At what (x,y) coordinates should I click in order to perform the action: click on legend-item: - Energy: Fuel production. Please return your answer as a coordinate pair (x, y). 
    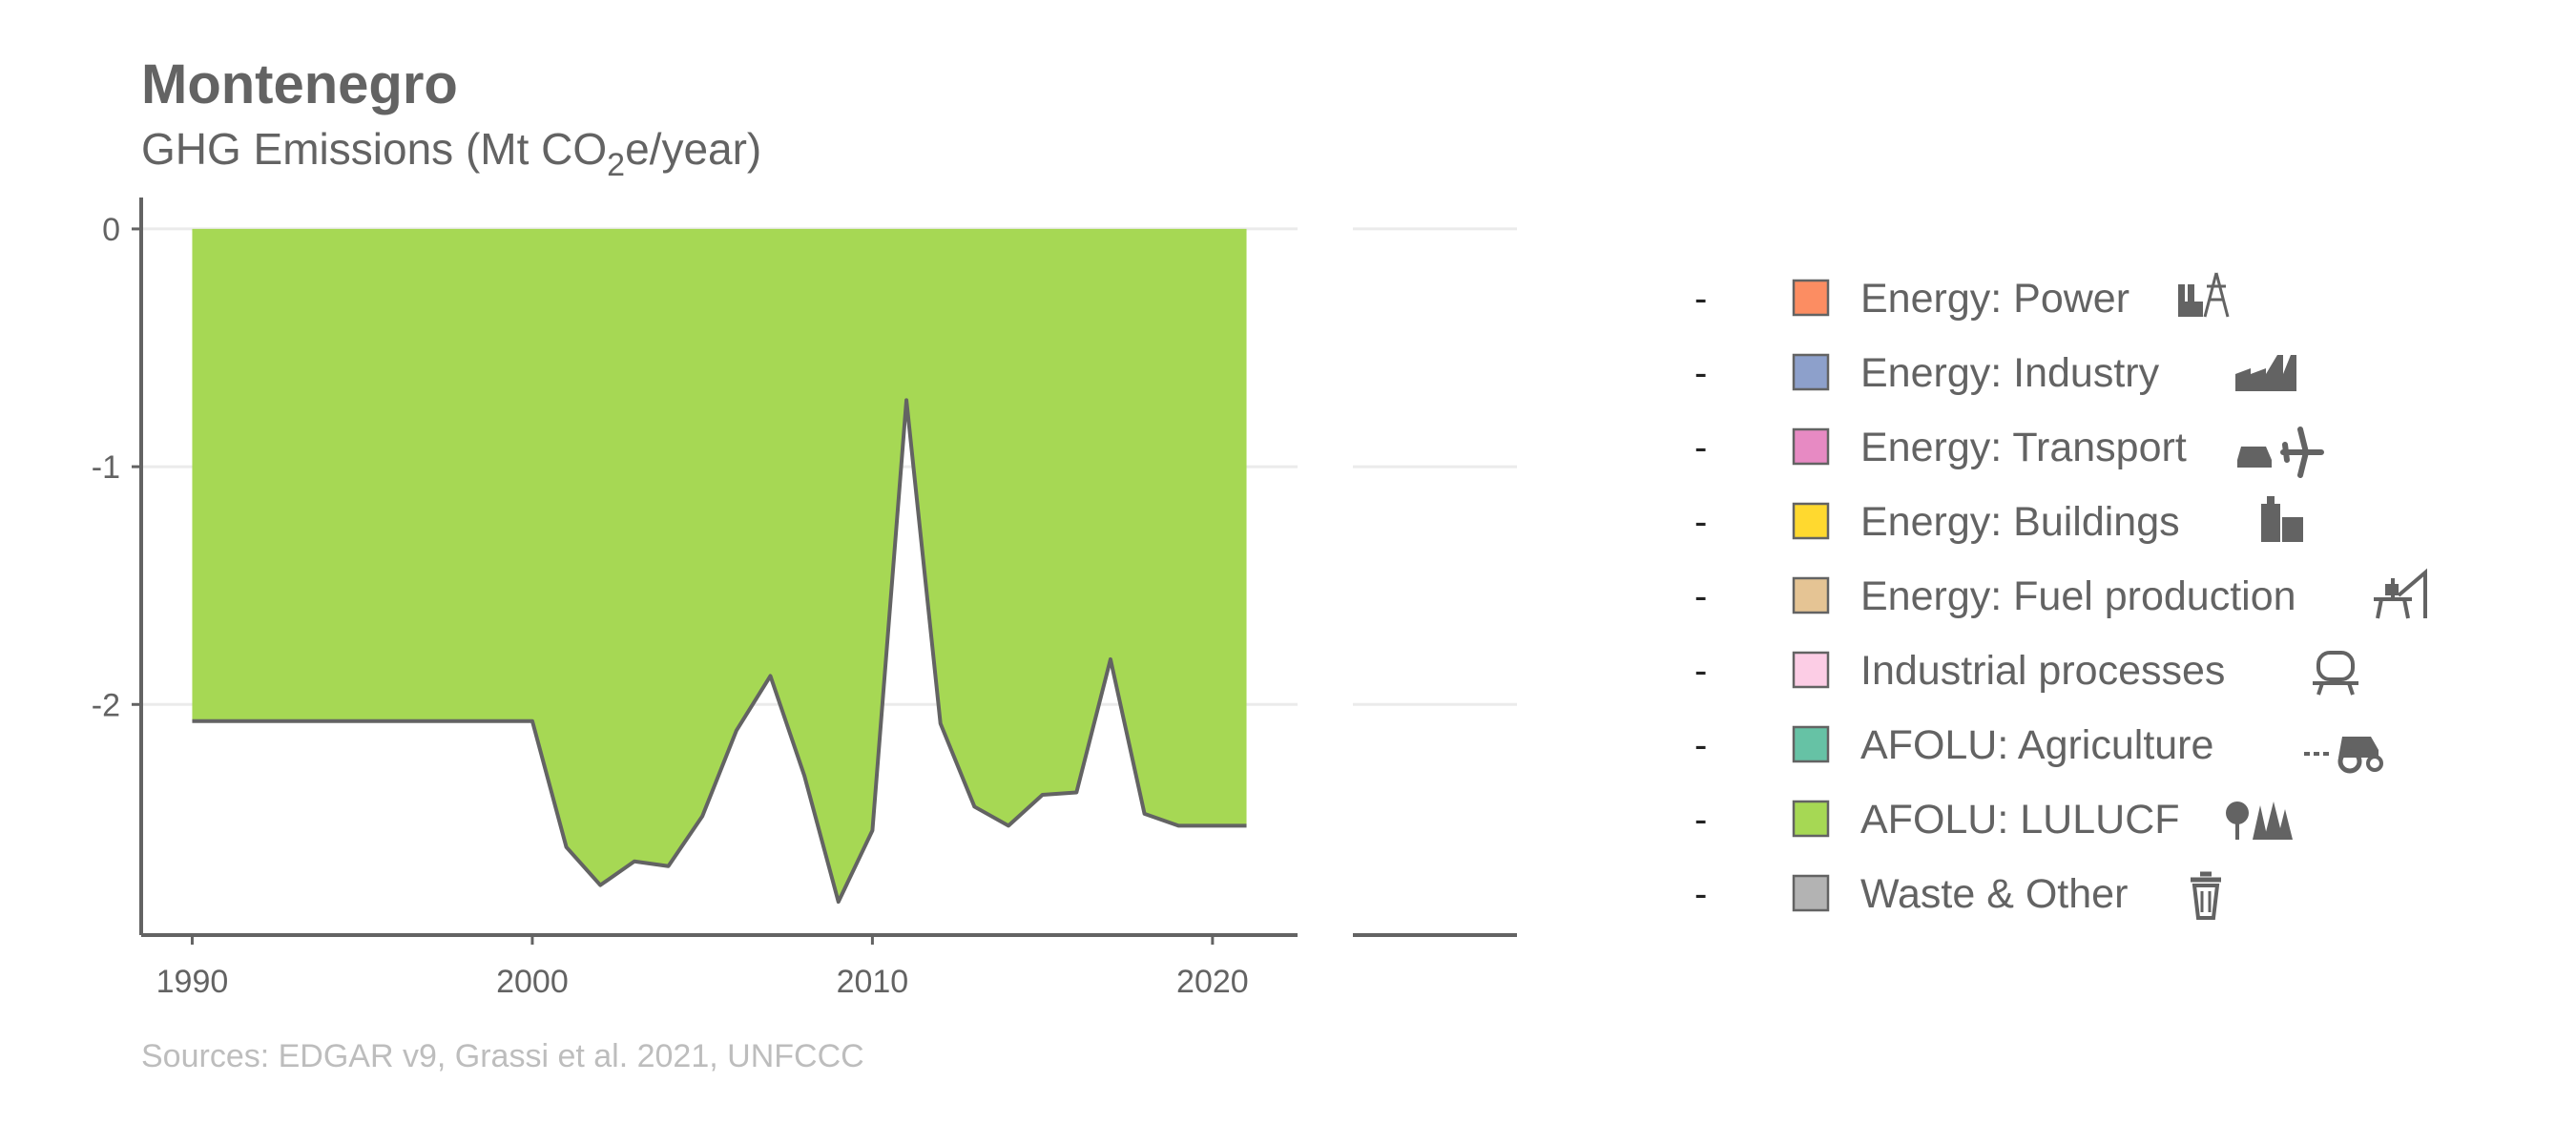
    Looking at the image, I should click on (2060, 594).